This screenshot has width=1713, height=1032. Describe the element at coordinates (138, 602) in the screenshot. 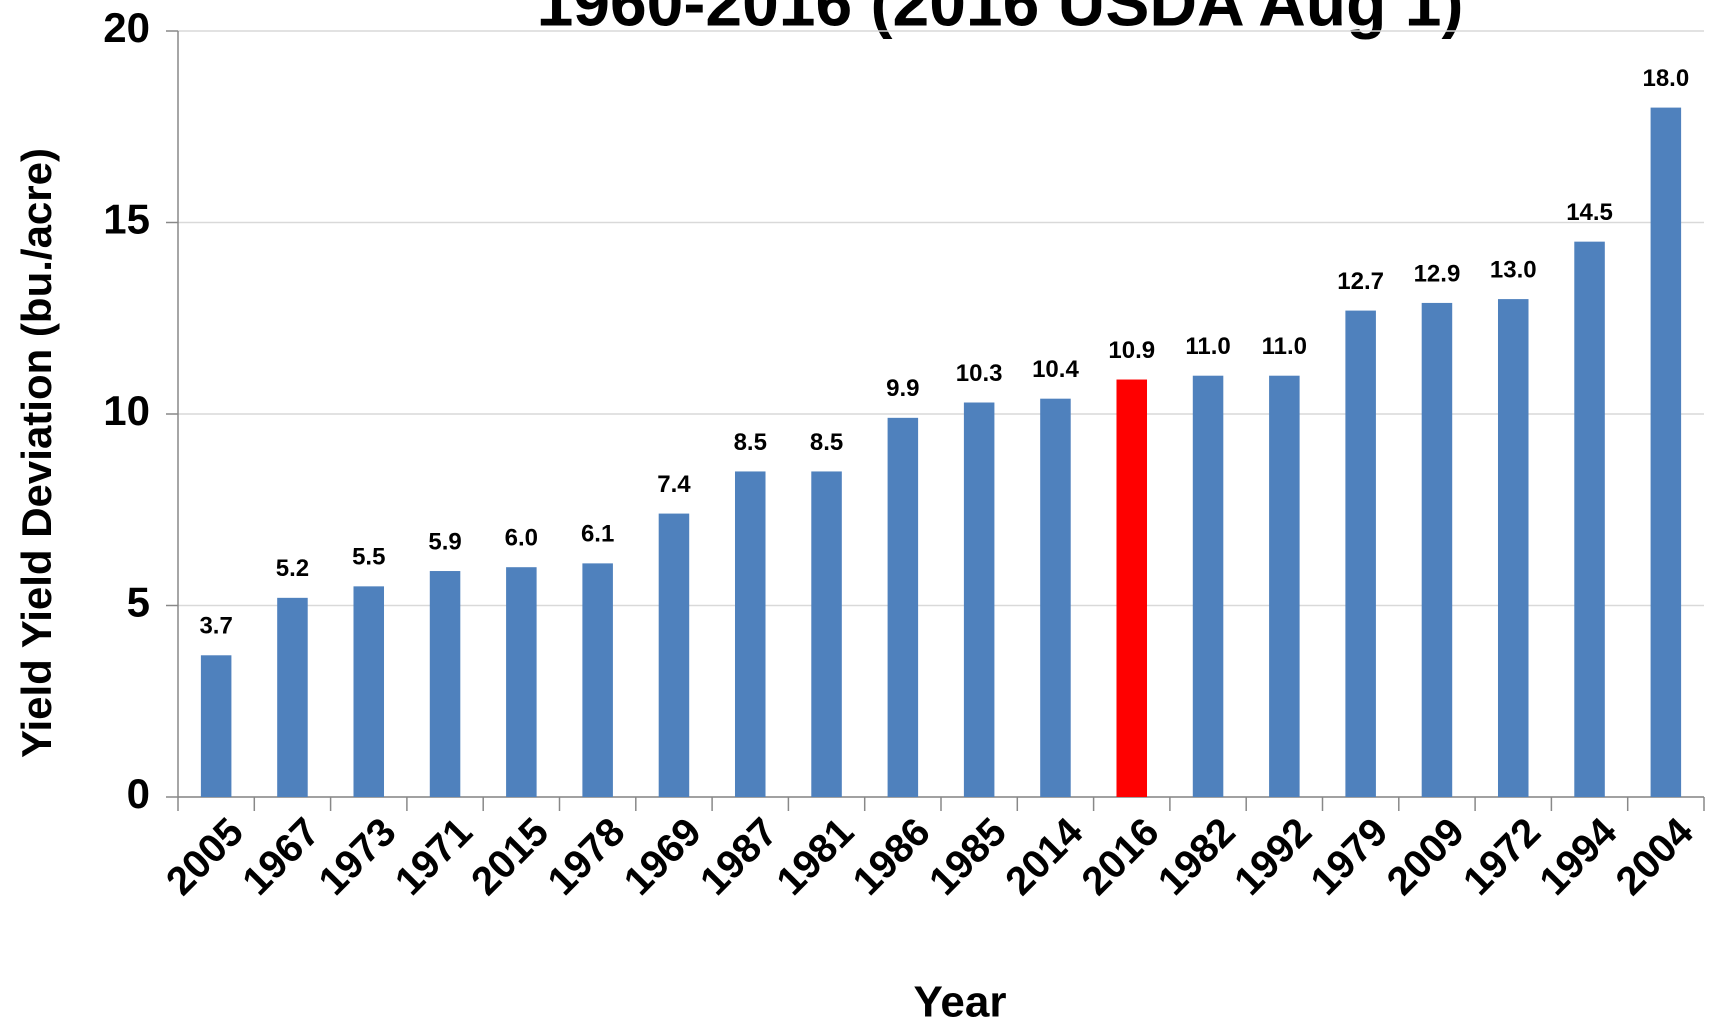

I see `y-tick-label: 5` at that location.